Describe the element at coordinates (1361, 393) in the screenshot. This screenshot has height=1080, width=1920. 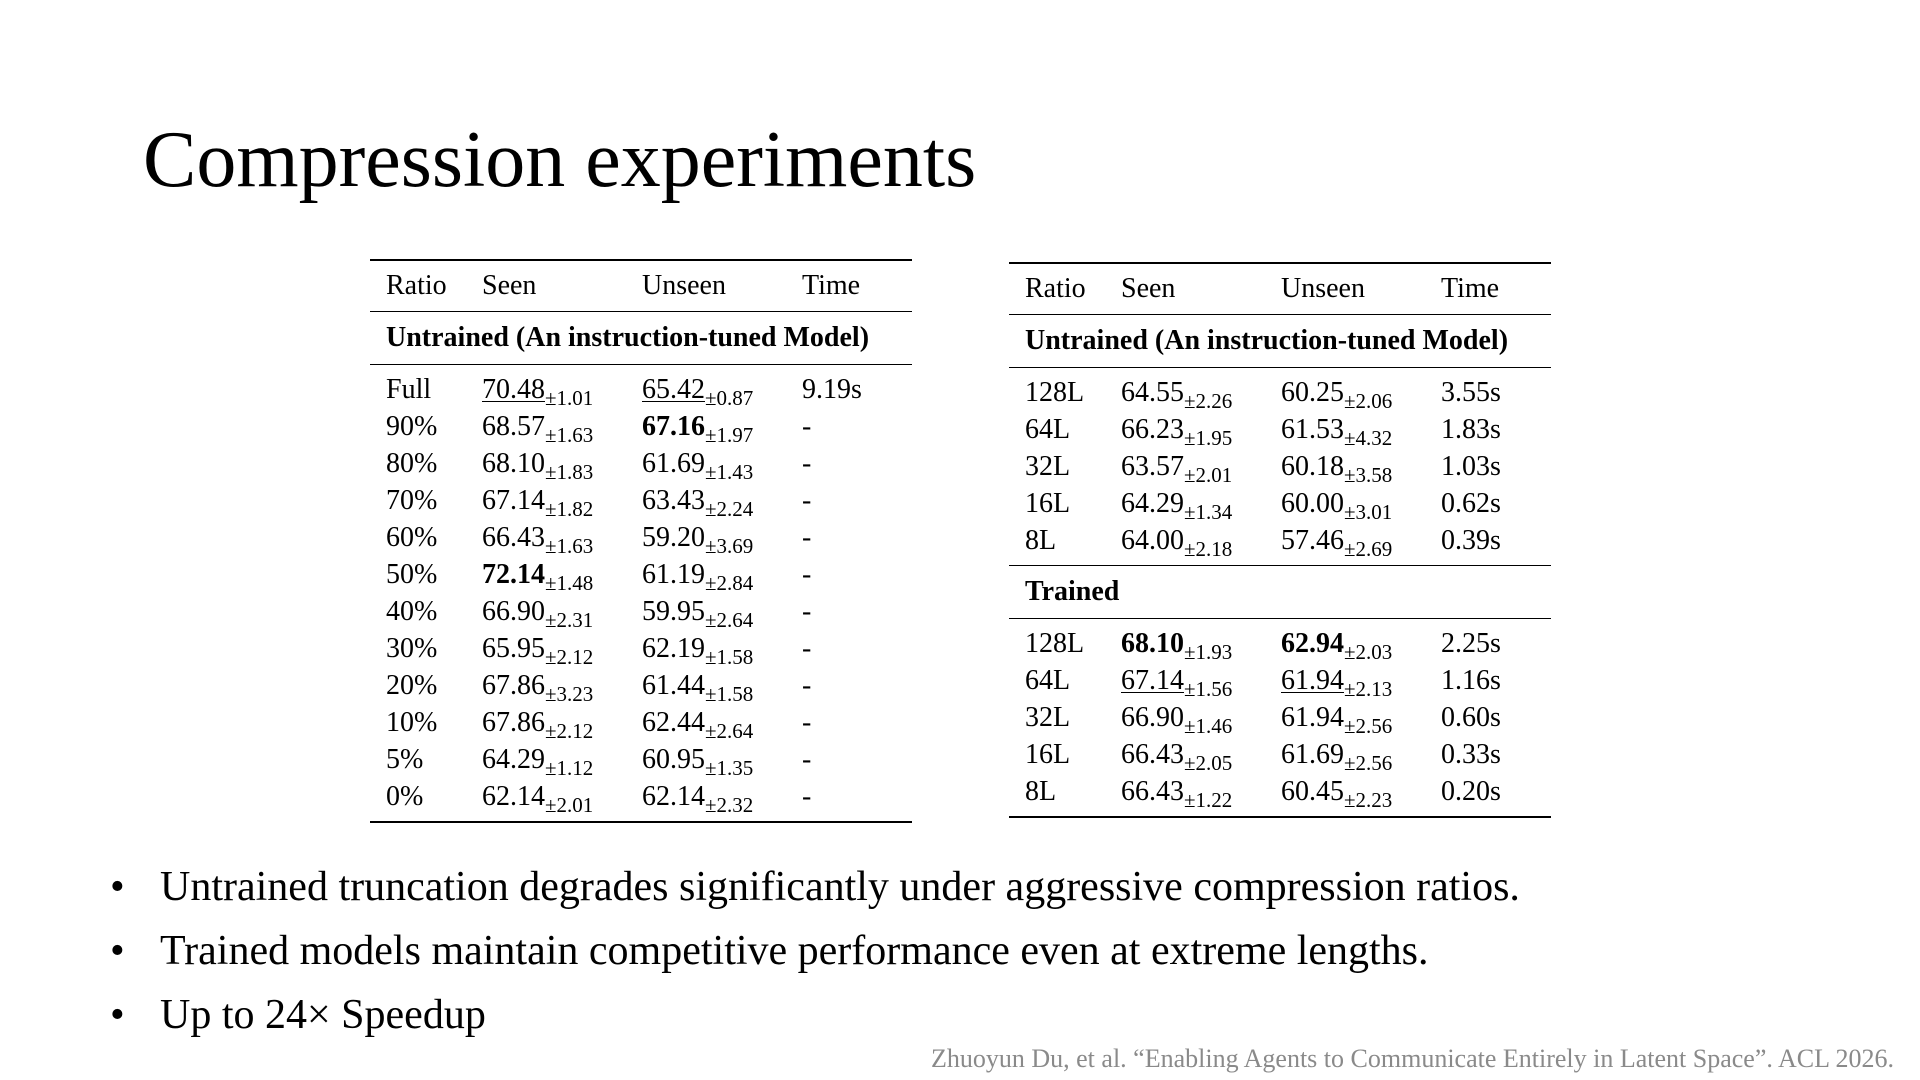
I see `unseen-cell: 60.25±2.06` at that location.